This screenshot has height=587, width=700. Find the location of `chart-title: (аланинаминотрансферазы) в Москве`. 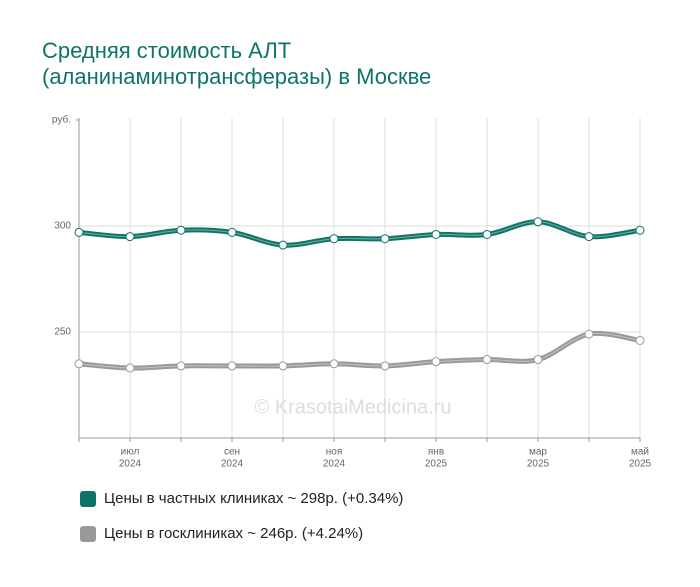

chart-title: (аланинаминотрансферазы) в Москве is located at coordinates (236, 76).